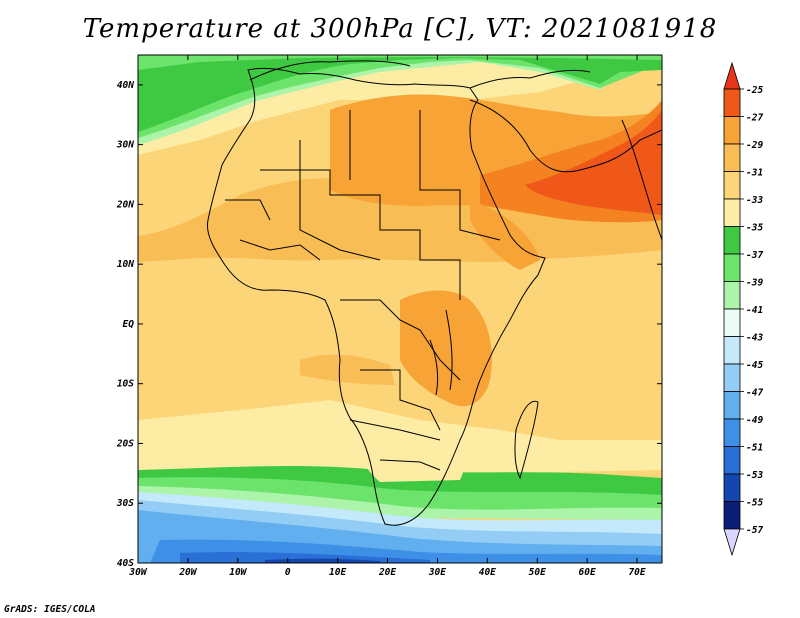 Image resolution: width=800 pixels, height=618 pixels. What do you see at coordinates (754, 475) in the screenshot?
I see `colorbar-label: -53` at bounding box center [754, 475].